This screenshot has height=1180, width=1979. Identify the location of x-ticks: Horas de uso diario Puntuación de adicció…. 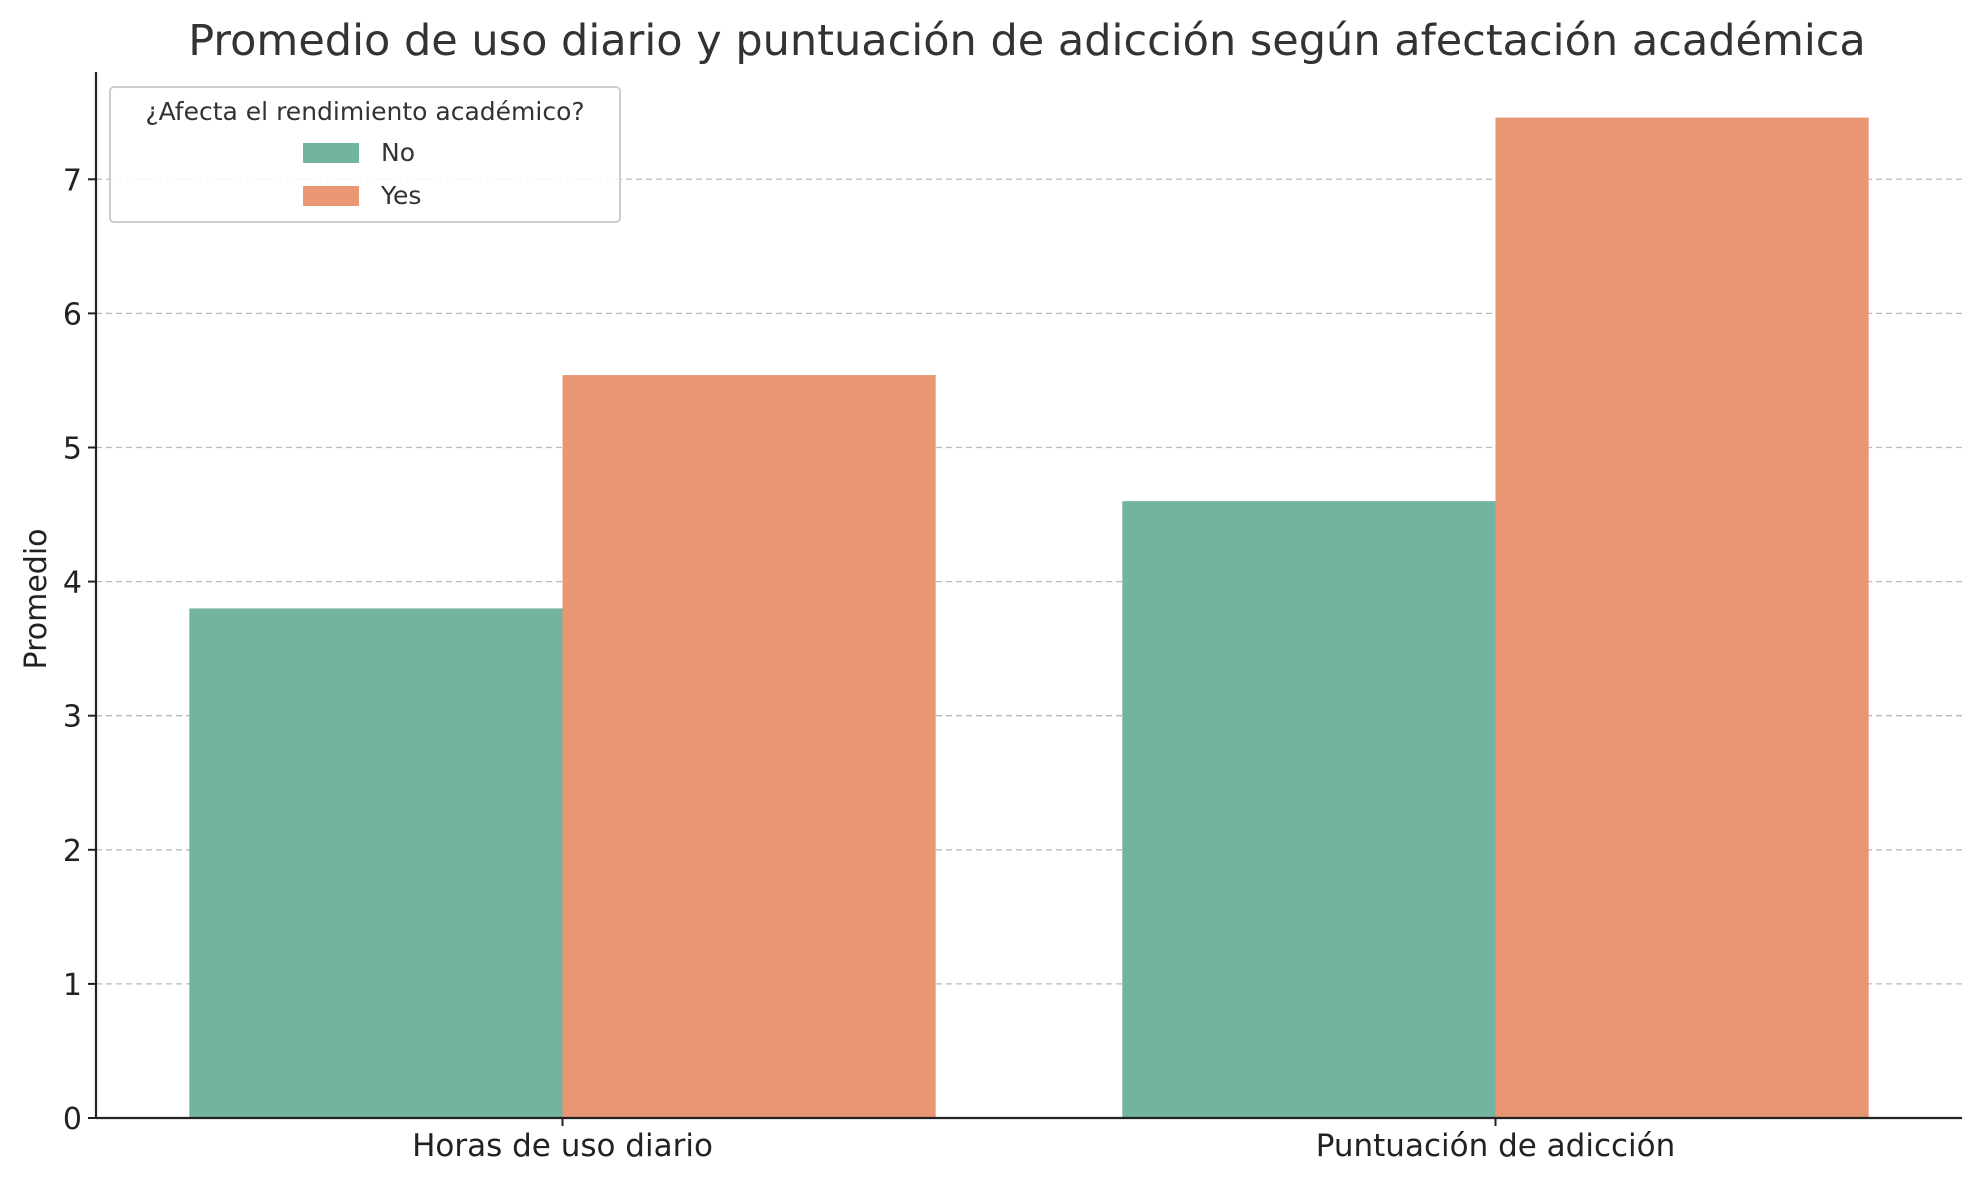
(1043, 1141).